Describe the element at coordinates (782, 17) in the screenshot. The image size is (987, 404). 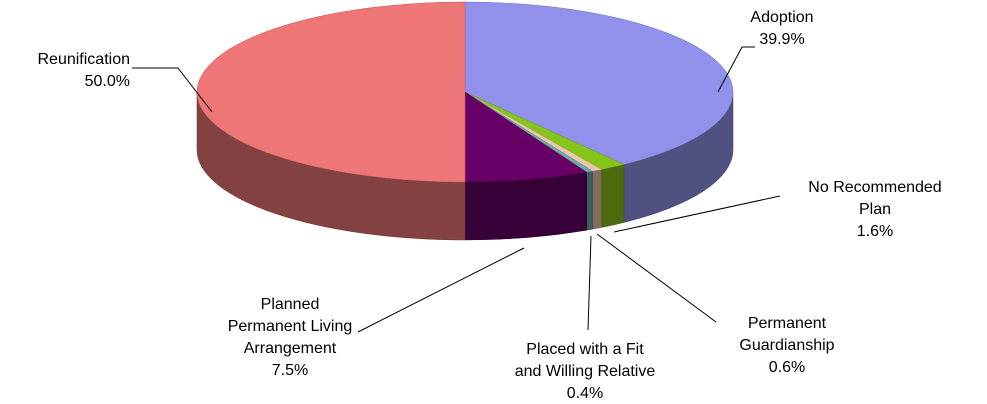
I see `category-label: Adoption` at that location.